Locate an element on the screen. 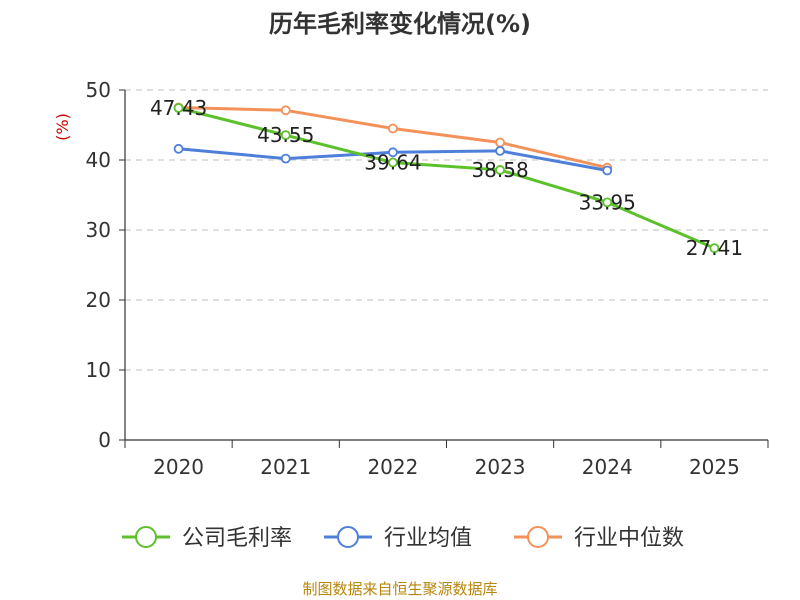  data-label-2025: 27.41 is located at coordinates (714, 248).